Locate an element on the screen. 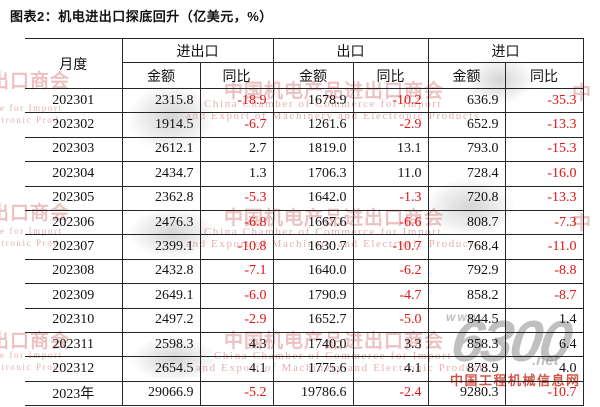 This screenshot has height=407, width=600. yoy-cell: 6.4 is located at coordinates (544, 344).